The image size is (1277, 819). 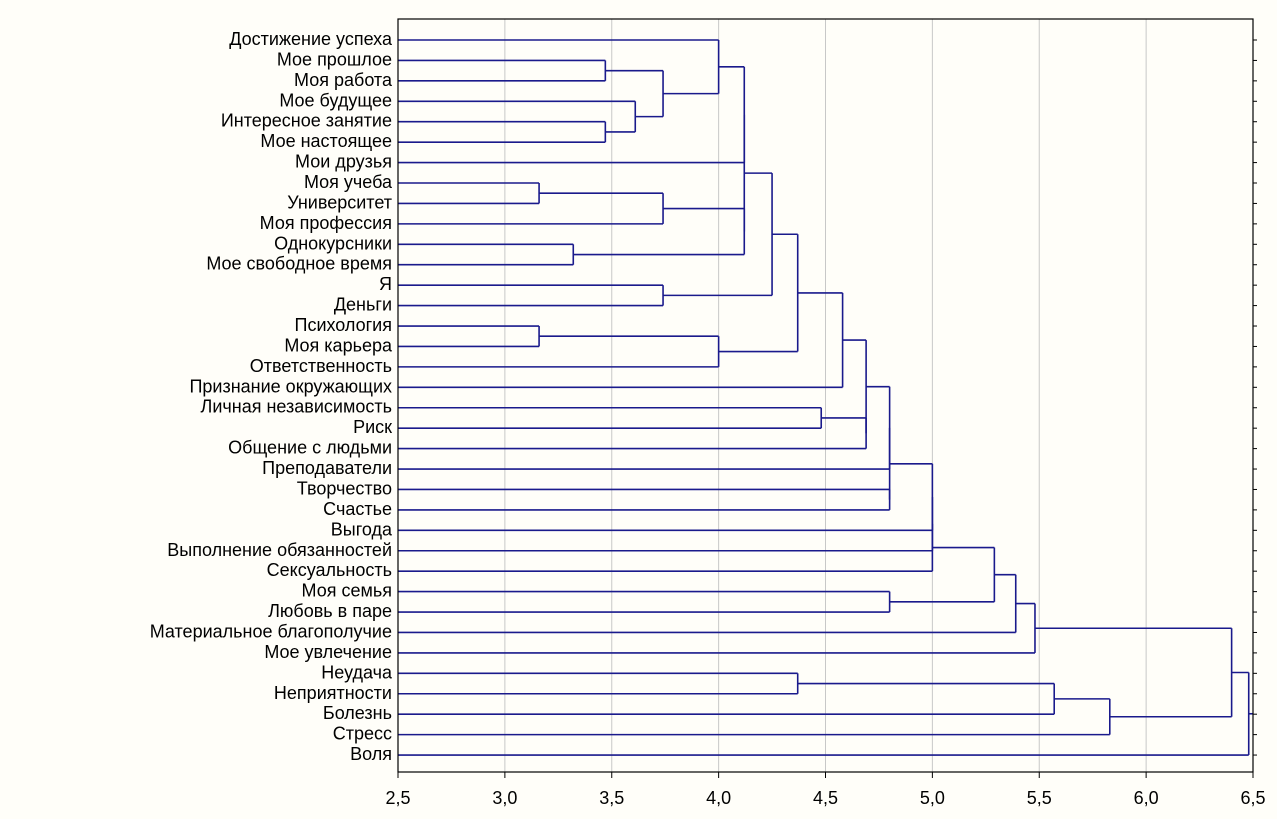 I want to click on leaf-label: Выполнение обязанностей, so click(x=279, y=550).